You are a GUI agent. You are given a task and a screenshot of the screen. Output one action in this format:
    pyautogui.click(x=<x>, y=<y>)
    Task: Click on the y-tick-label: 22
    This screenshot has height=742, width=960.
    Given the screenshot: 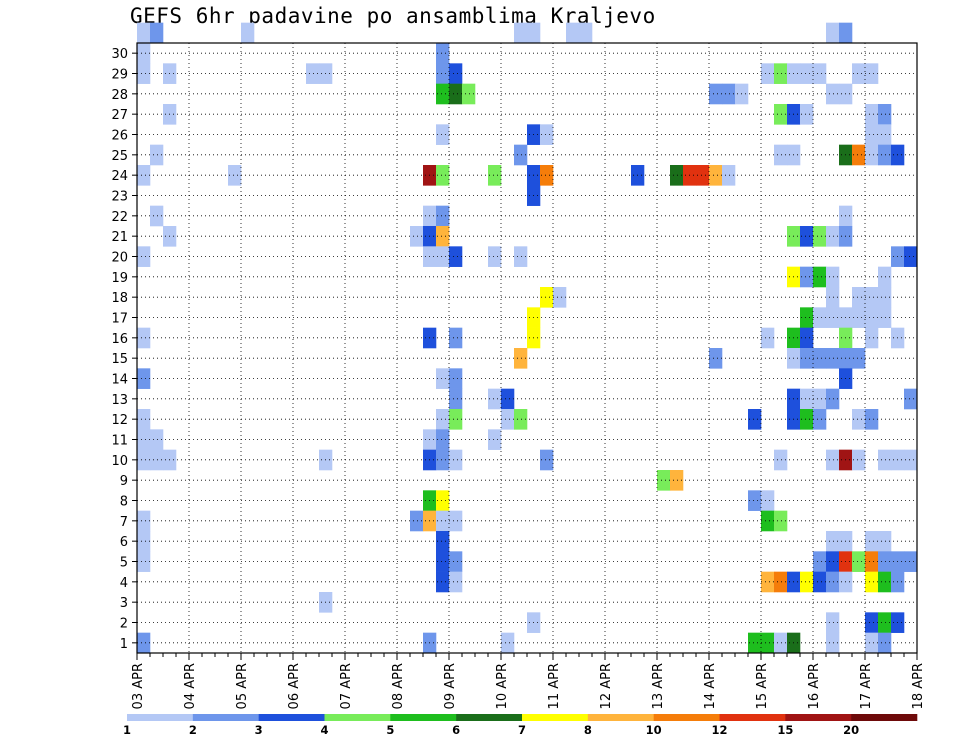 What is the action you would take?
    pyautogui.click(x=119, y=217)
    